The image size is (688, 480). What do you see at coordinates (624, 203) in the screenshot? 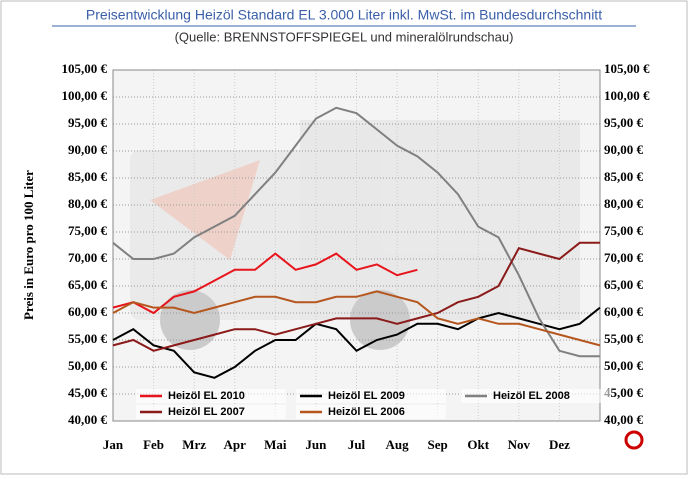
I see `y2-tick-label: 80,00 €` at bounding box center [624, 203].